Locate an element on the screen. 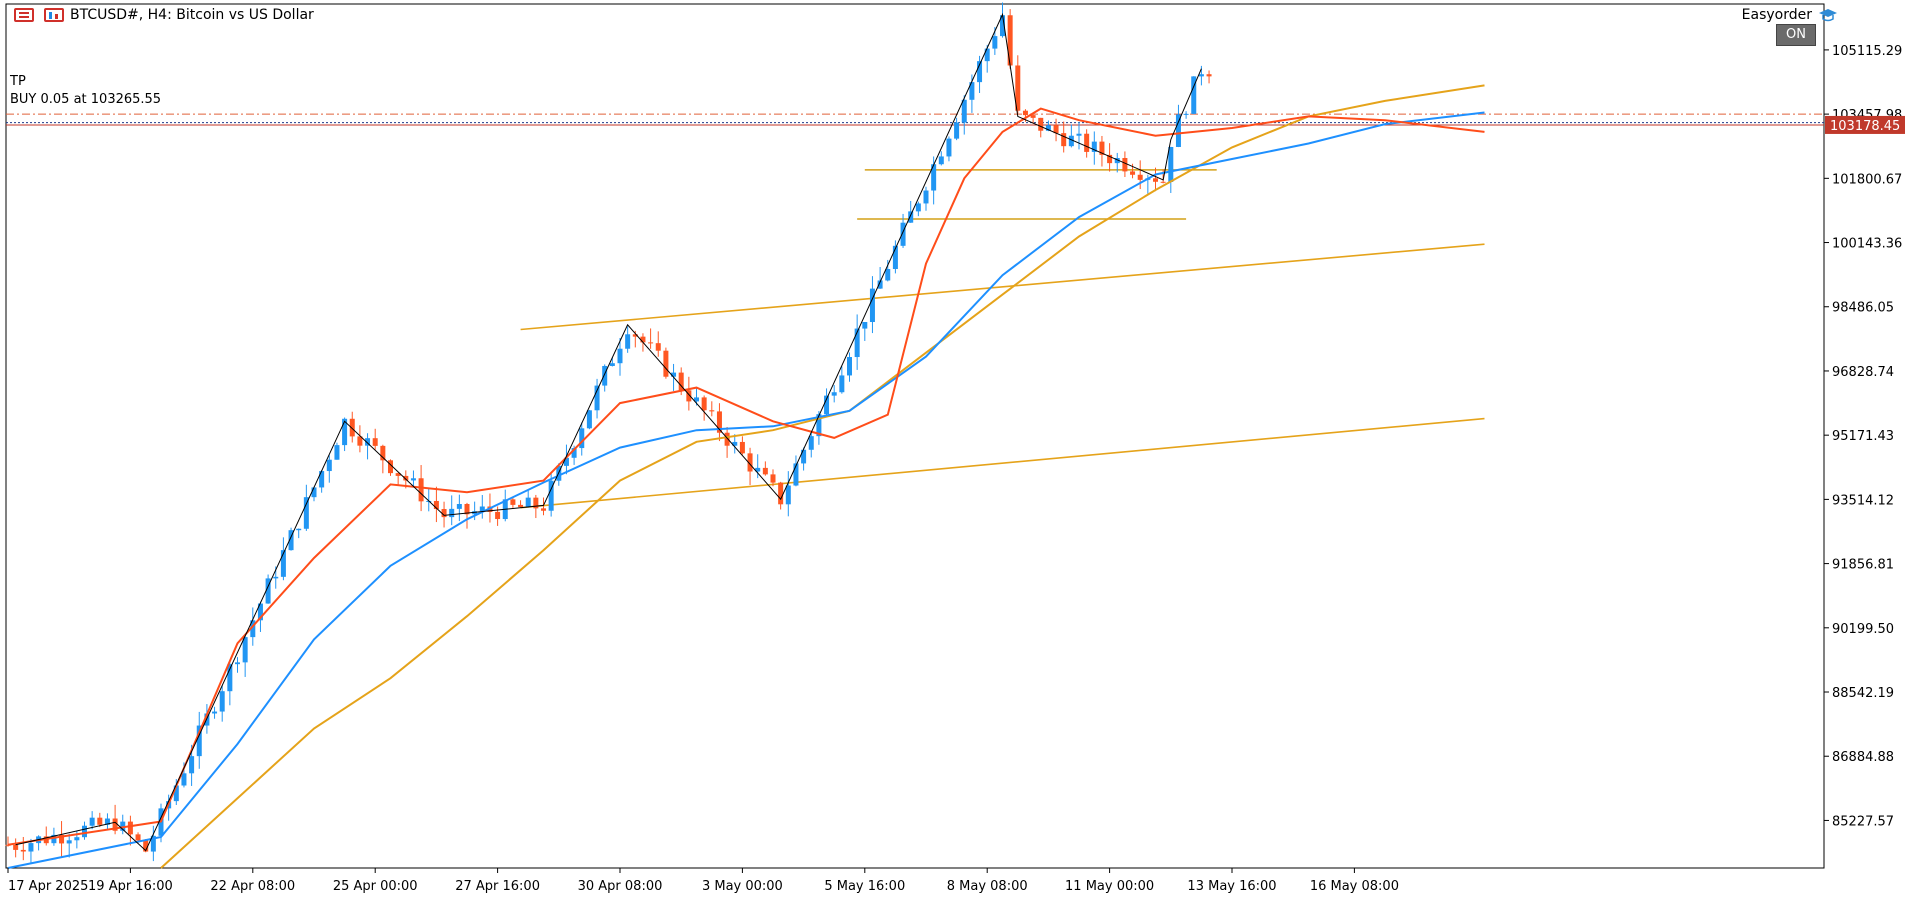 The width and height of the screenshot is (1920, 902). time-label: 8 May 08:00 is located at coordinates (987, 886).